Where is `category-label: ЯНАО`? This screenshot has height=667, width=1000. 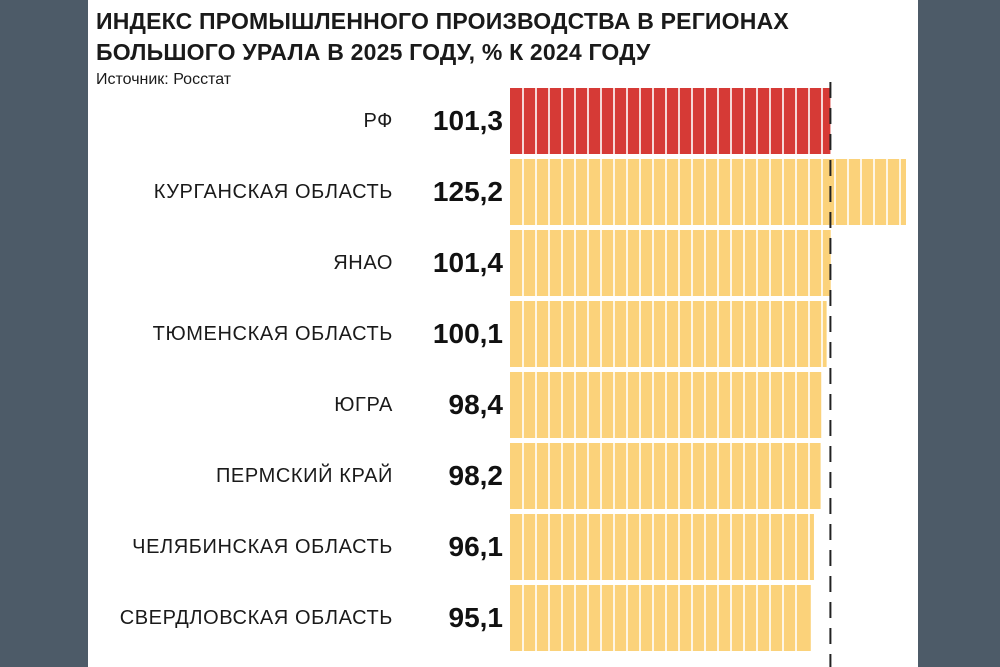 category-label: ЯНАО is located at coordinates (363, 263).